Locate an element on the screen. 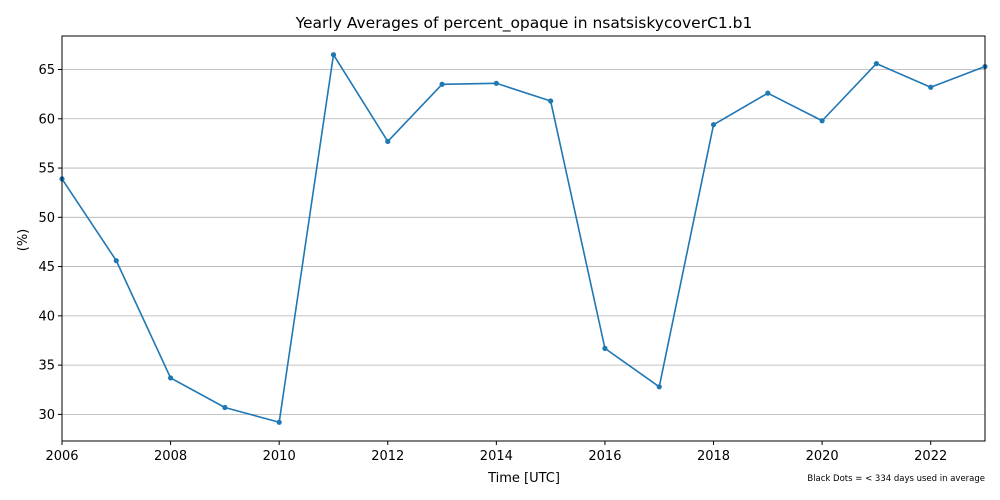 This screenshot has height=500, width=1000. x-axis: 2006 2008 2010 2012 2014 2016 2018 2020 2022 is located at coordinates (496, 452).